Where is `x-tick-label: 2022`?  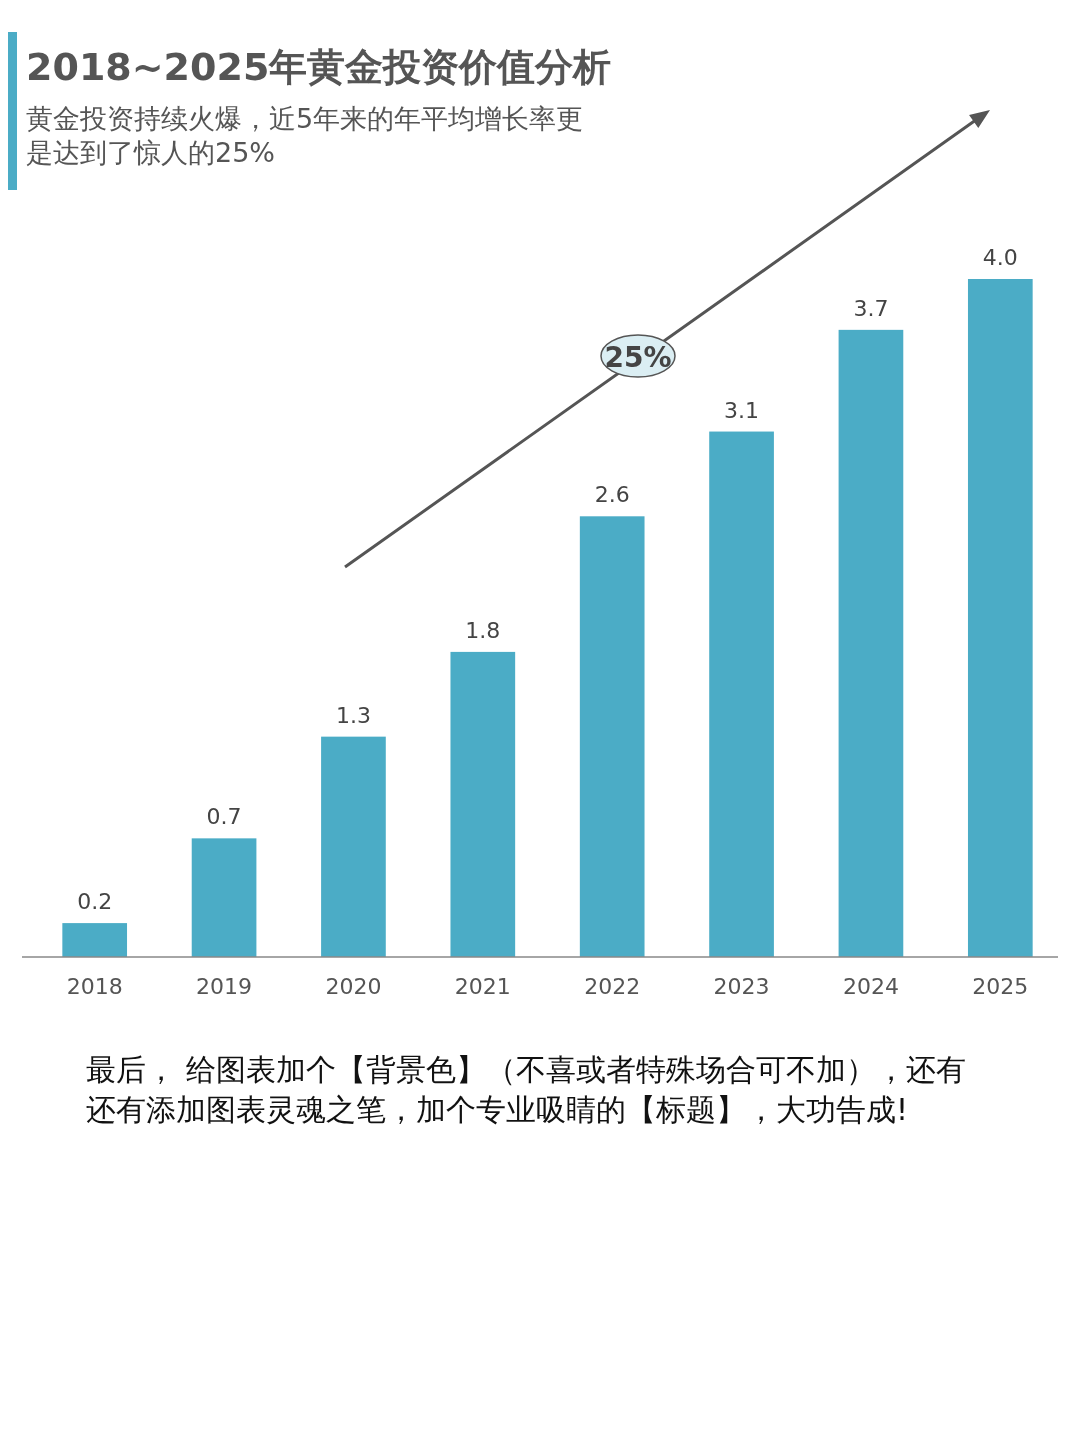
x-tick-label: 2022 is located at coordinates (612, 986).